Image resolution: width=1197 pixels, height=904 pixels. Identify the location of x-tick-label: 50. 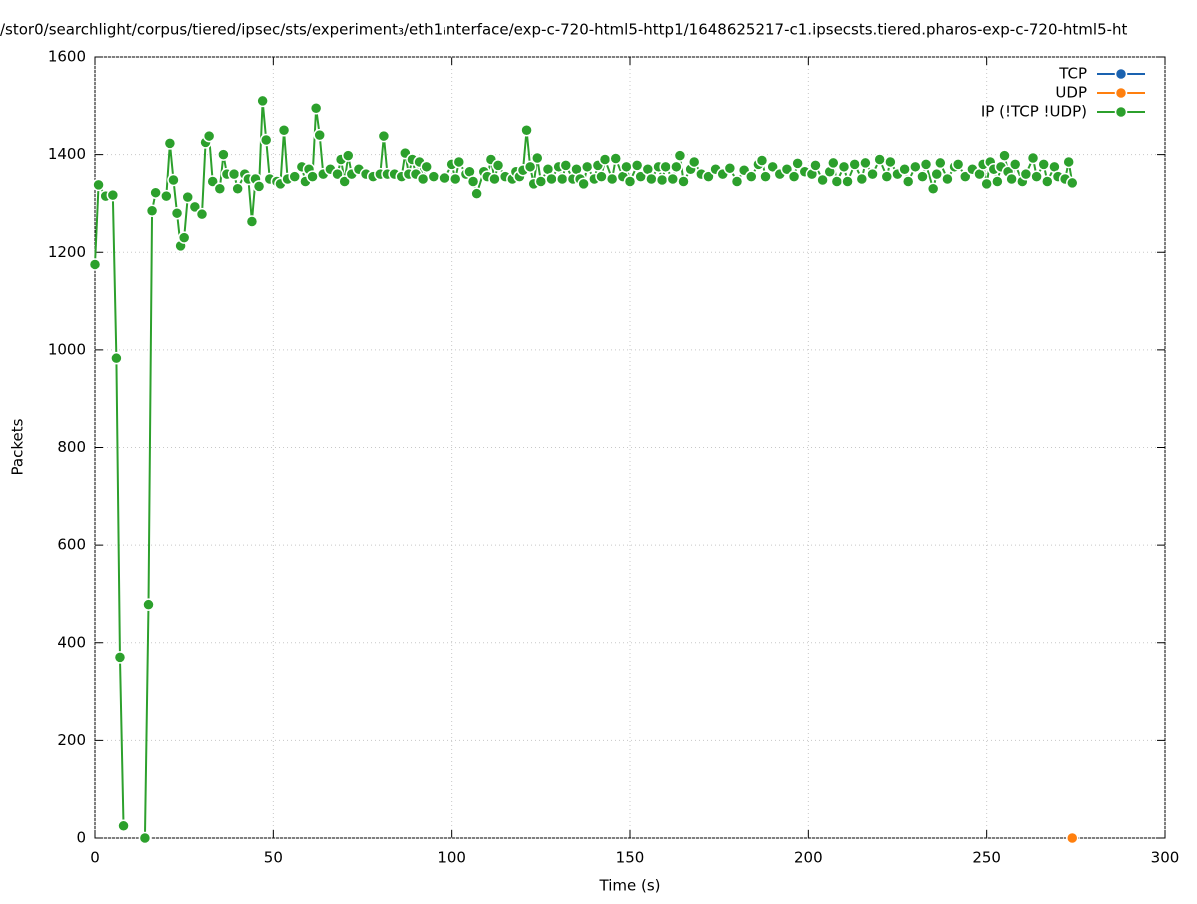
(273, 858).